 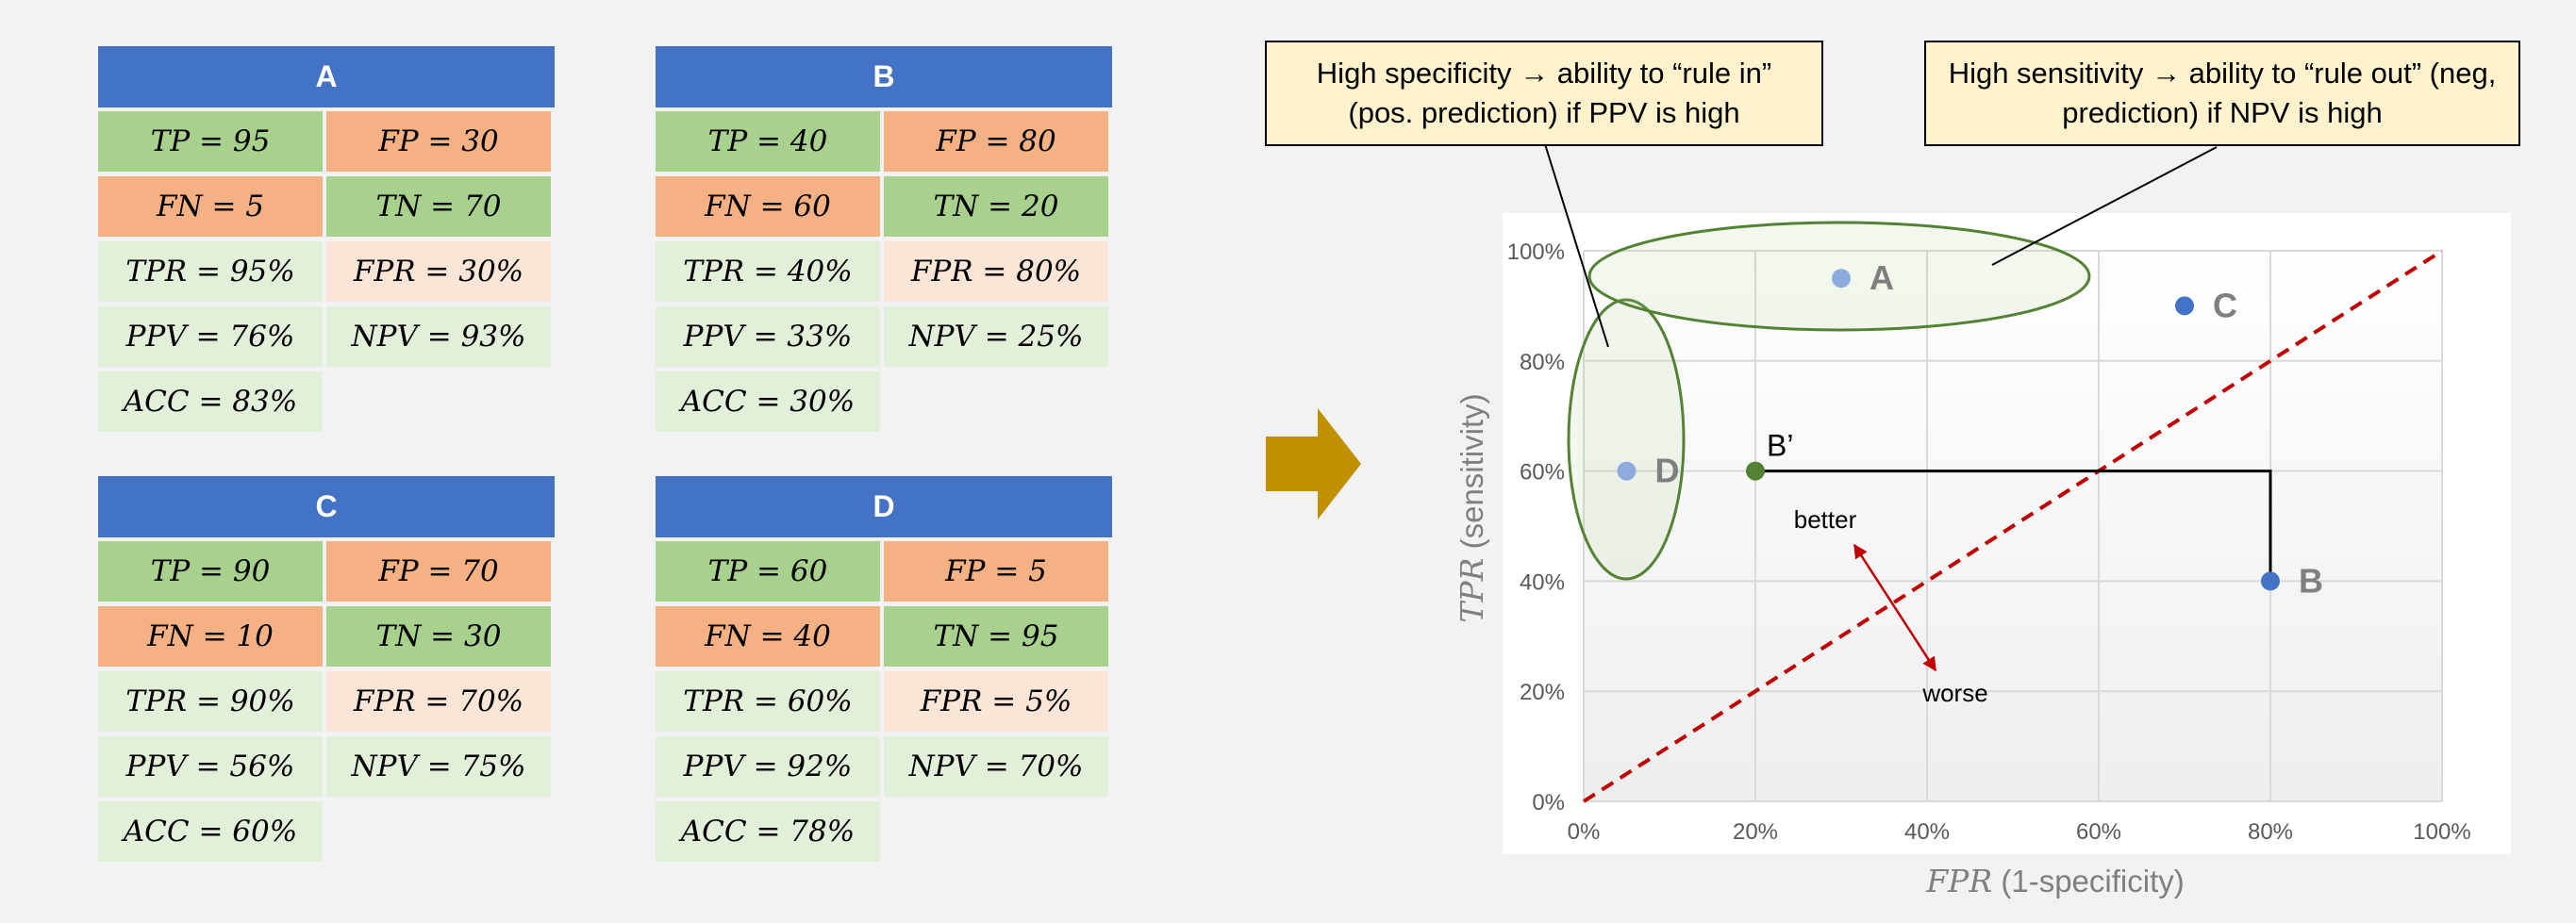 I want to click on fp-cell: FP = 80, so click(x=996, y=141).